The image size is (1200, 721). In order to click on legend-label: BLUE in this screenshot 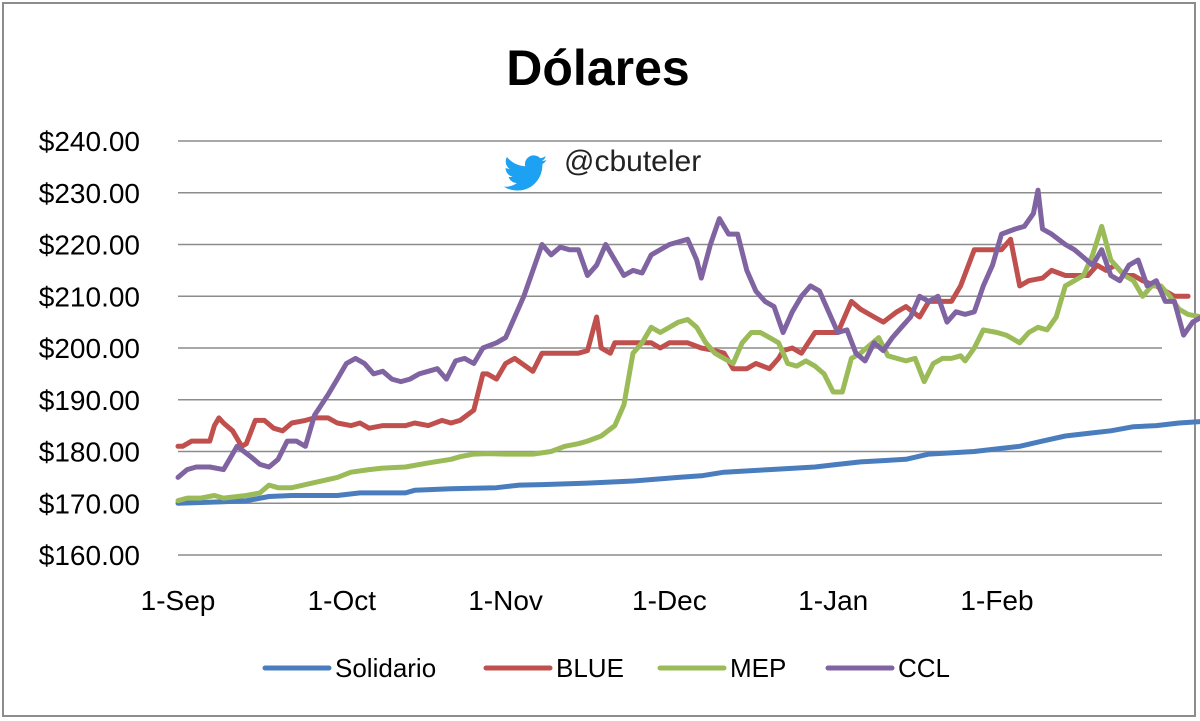, I will do `click(590, 668)`.